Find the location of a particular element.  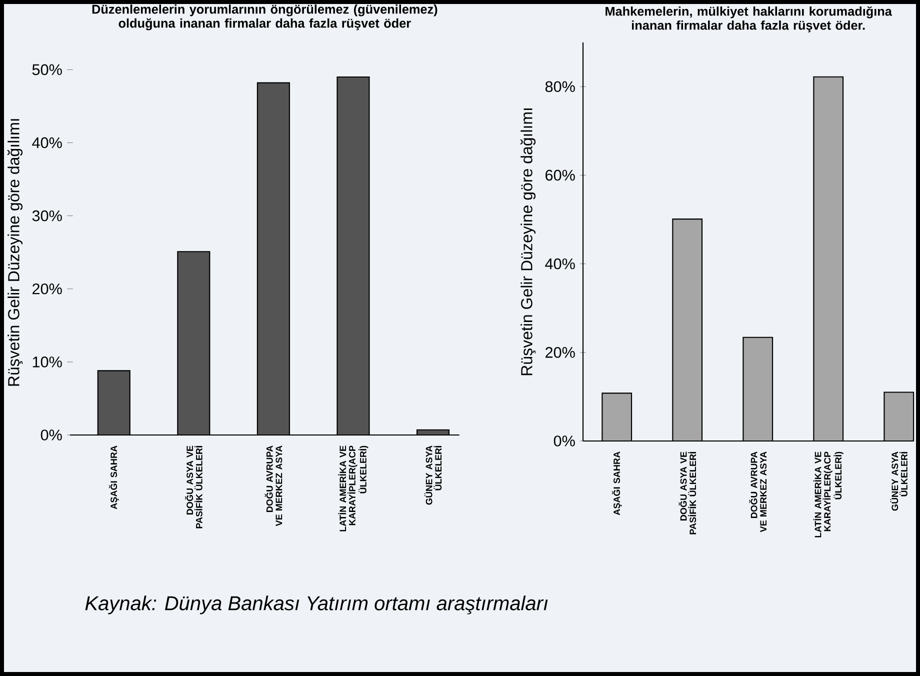

y-tick-label: 80% is located at coordinates (560, 86).